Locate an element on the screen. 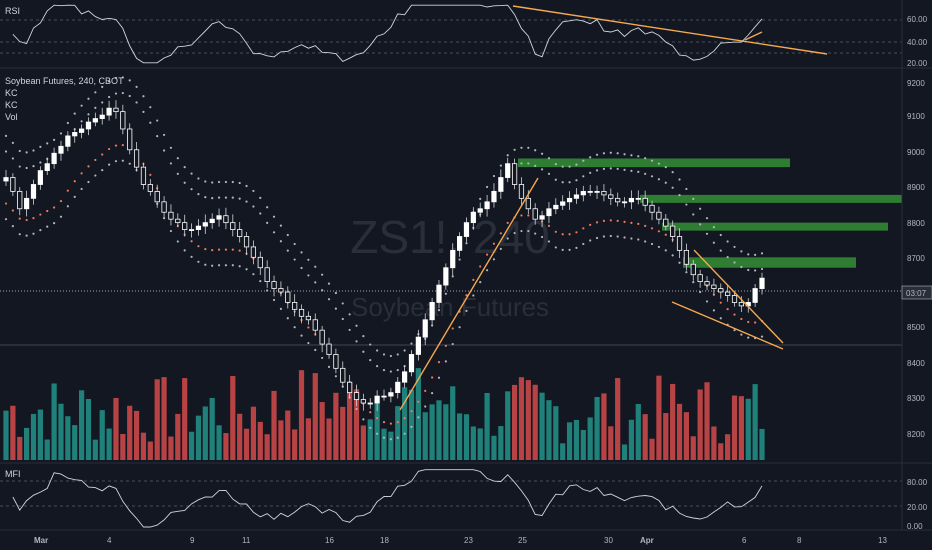 This screenshot has height=550, width=932. x-label-mar: Mar is located at coordinates (41, 540).